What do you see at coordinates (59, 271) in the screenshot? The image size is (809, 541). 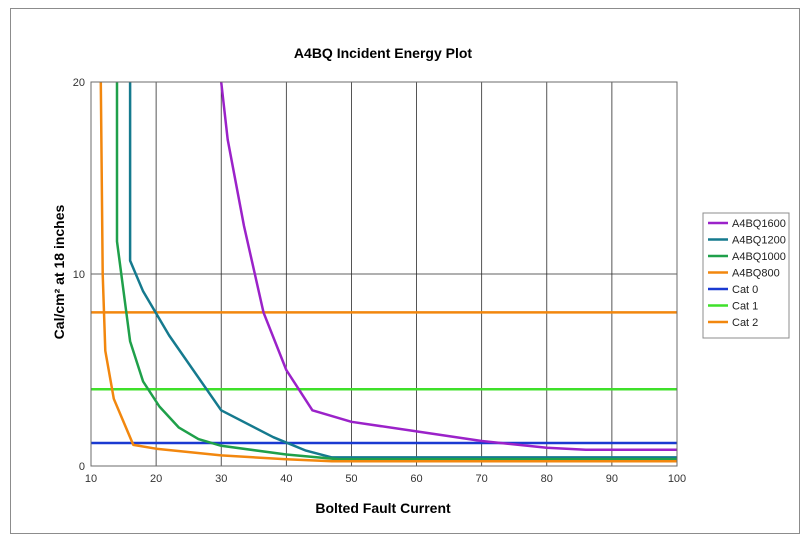 I see `y-axis-label: Cal/cm² at 18 inches` at bounding box center [59, 271].